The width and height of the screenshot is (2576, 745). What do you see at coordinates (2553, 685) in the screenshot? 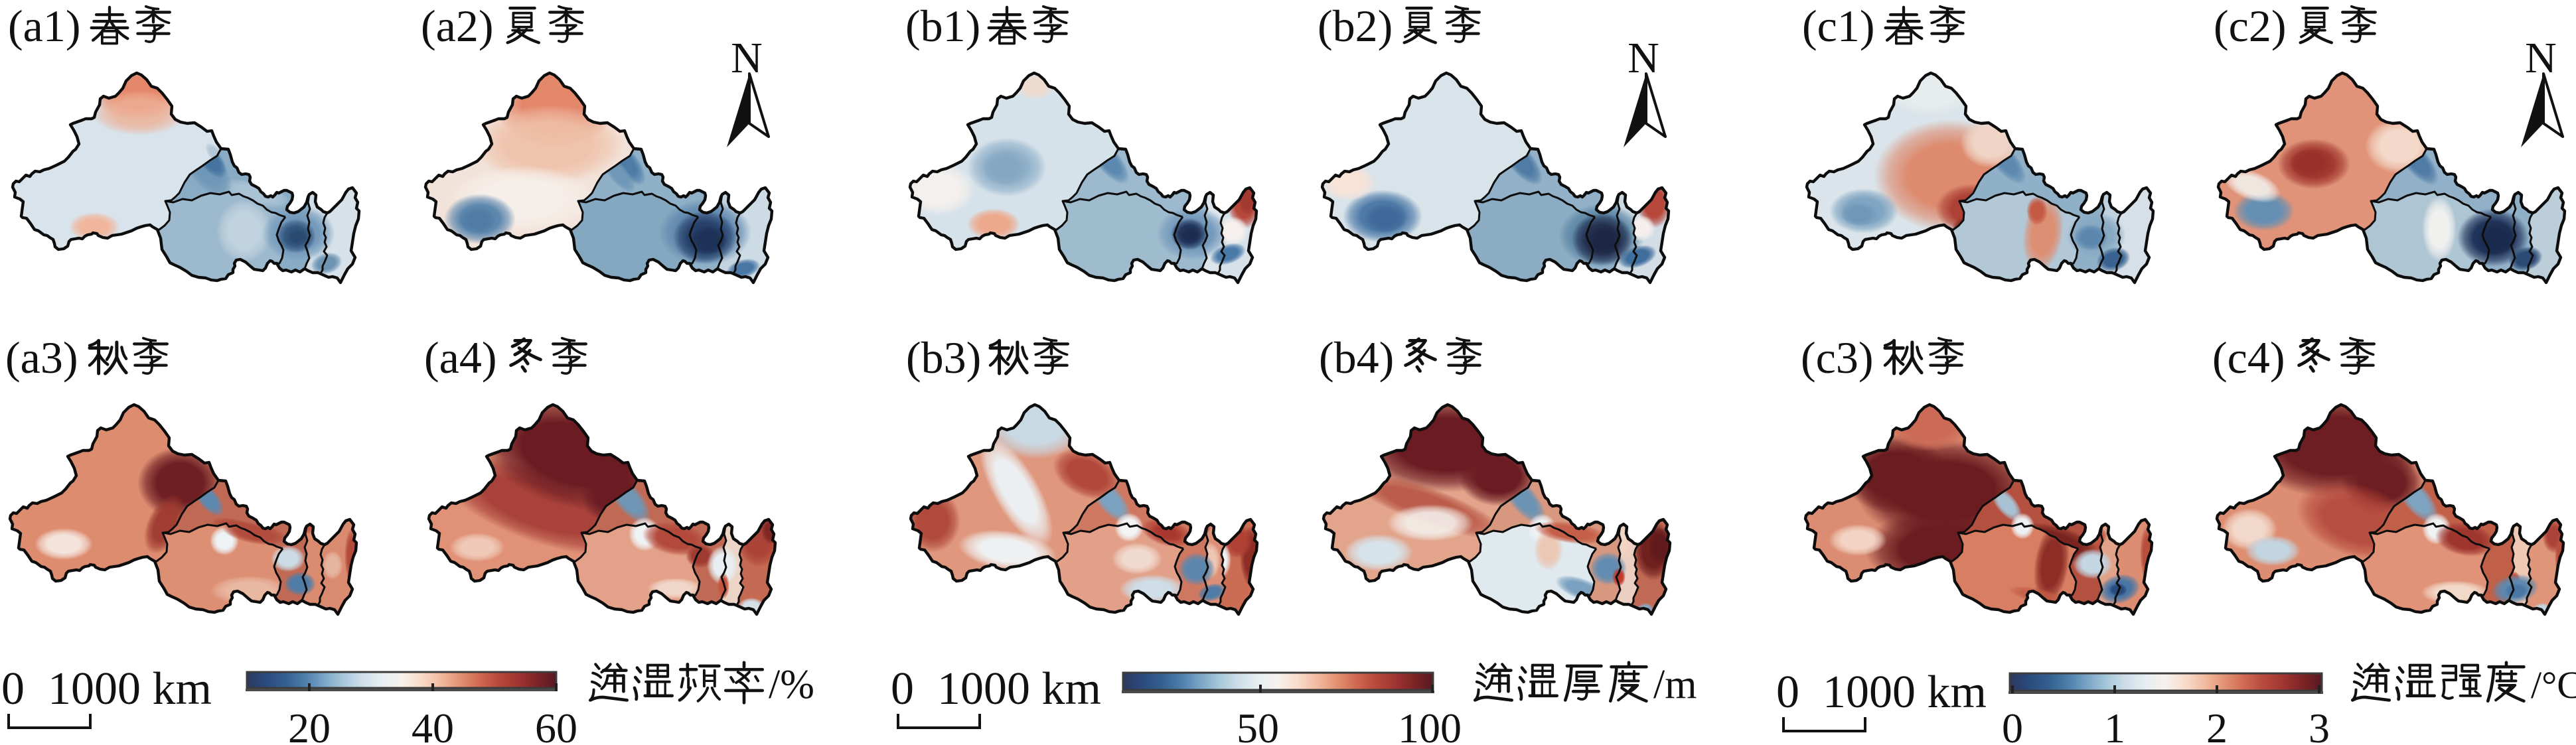
I see `svg-text: /°C` at bounding box center [2553, 685].